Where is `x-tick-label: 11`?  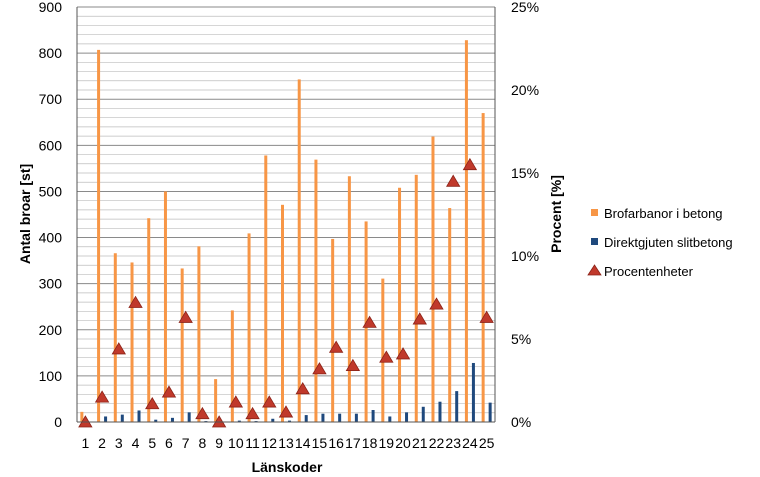 x-tick-label: 11 is located at coordinates (252, 443).